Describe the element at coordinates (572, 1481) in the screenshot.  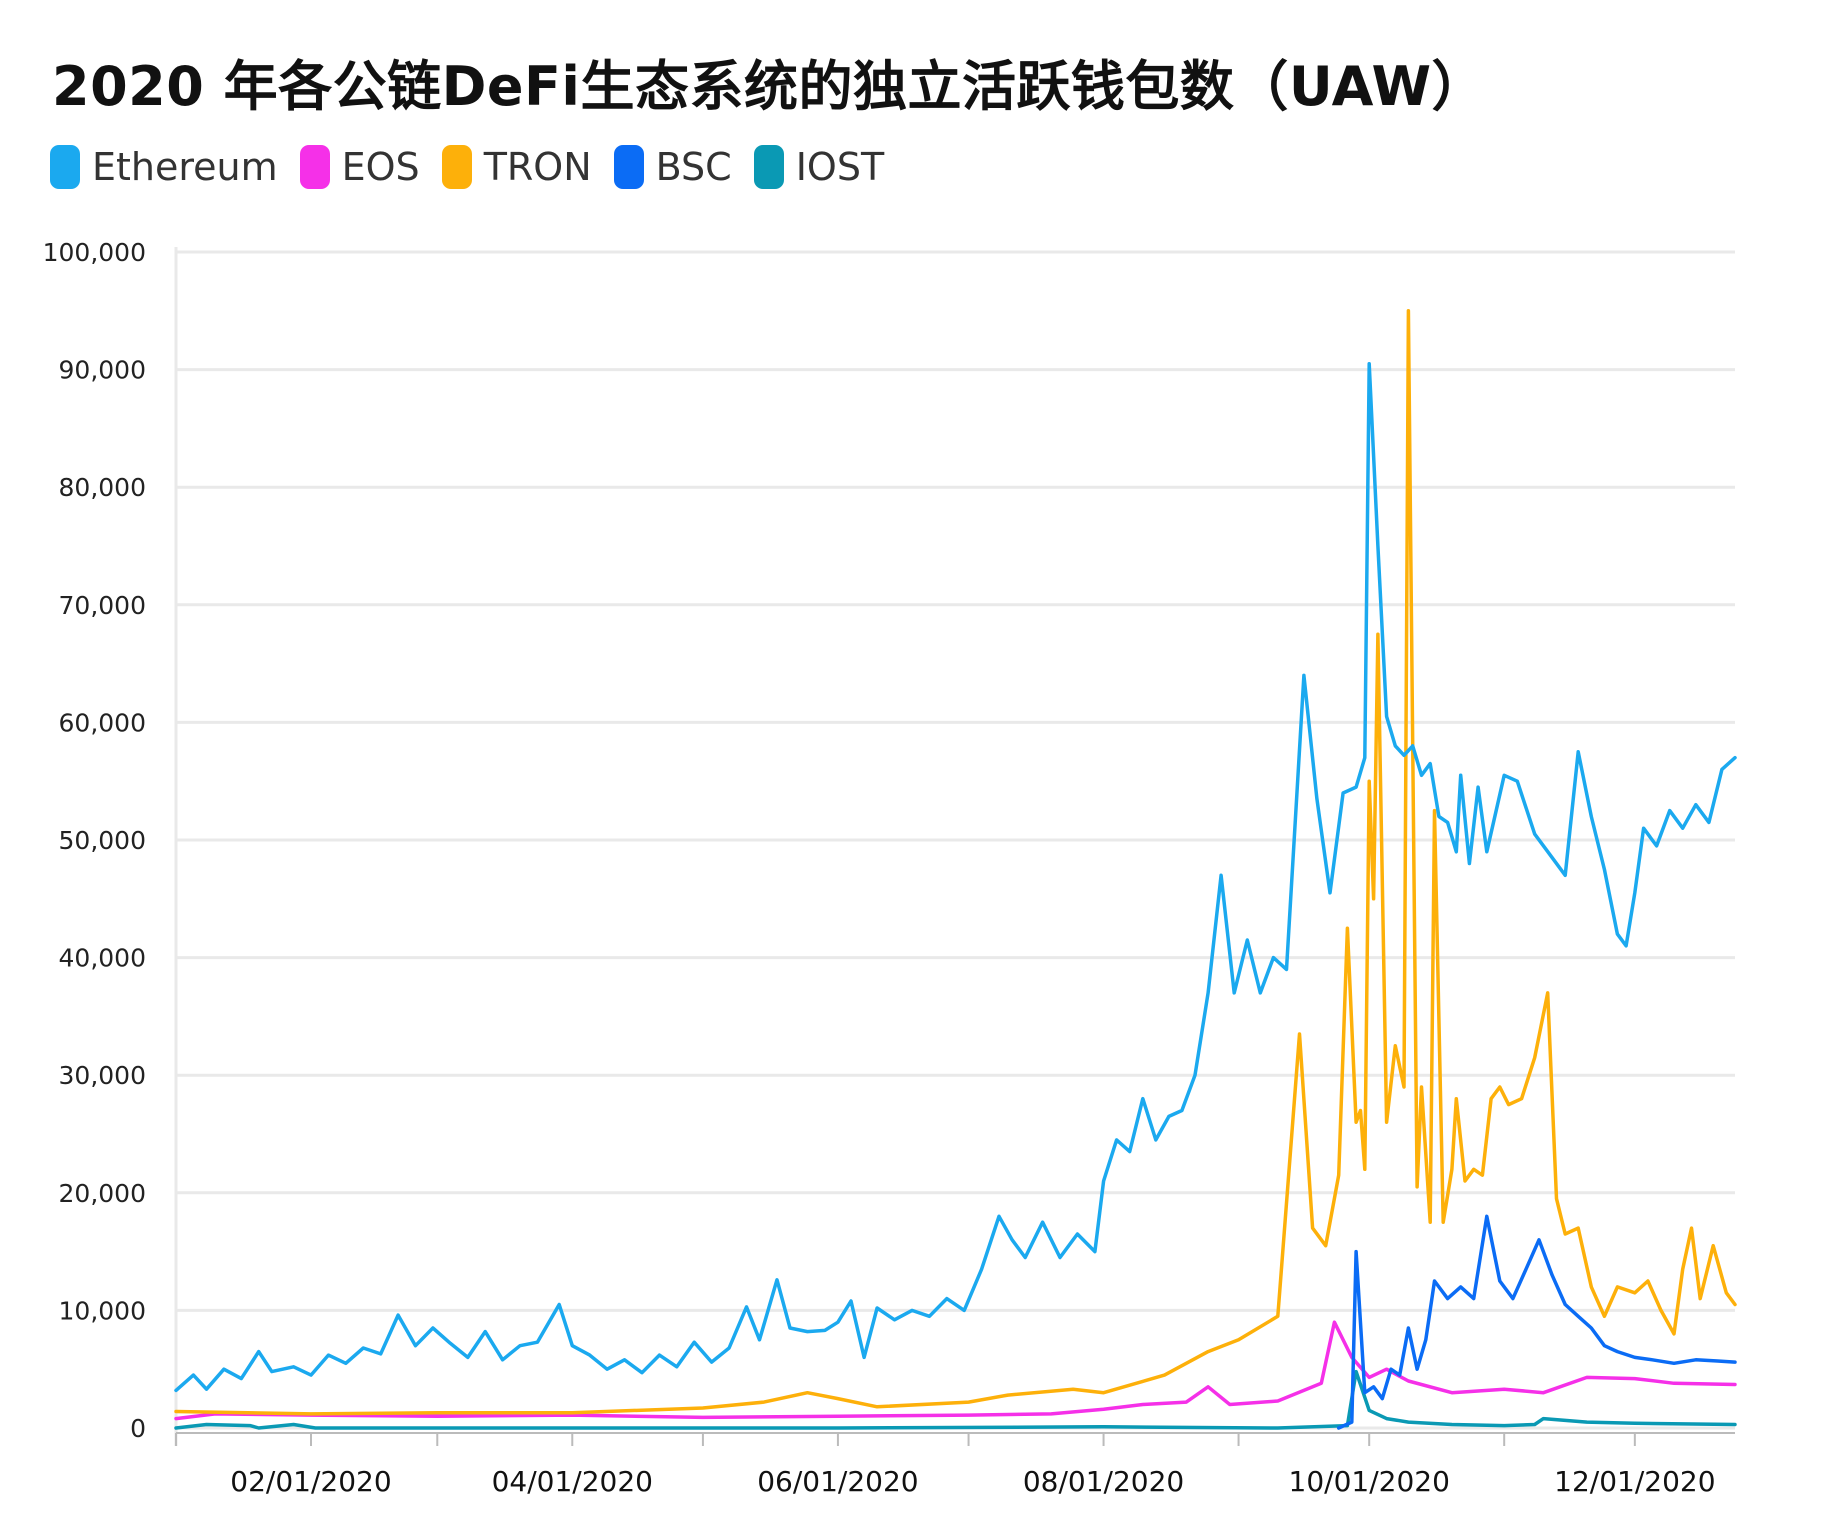
I see `x-tick-label: 04/01/2020` at that location.